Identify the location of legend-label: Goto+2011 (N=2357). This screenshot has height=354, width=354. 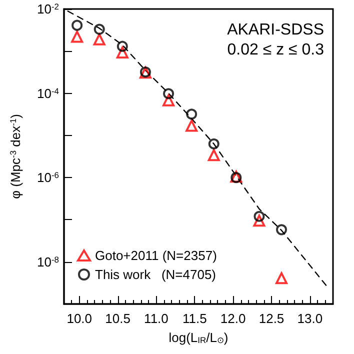
(156, 255).